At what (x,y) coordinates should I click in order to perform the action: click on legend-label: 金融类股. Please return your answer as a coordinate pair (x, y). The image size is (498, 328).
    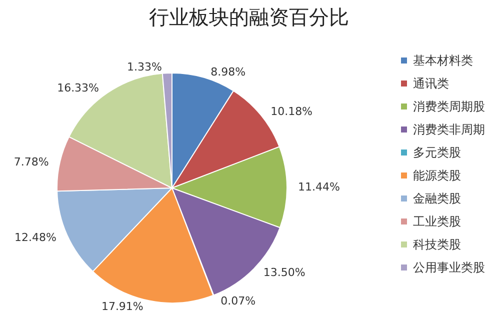
    Looking at the image, I should click on (437, 199).